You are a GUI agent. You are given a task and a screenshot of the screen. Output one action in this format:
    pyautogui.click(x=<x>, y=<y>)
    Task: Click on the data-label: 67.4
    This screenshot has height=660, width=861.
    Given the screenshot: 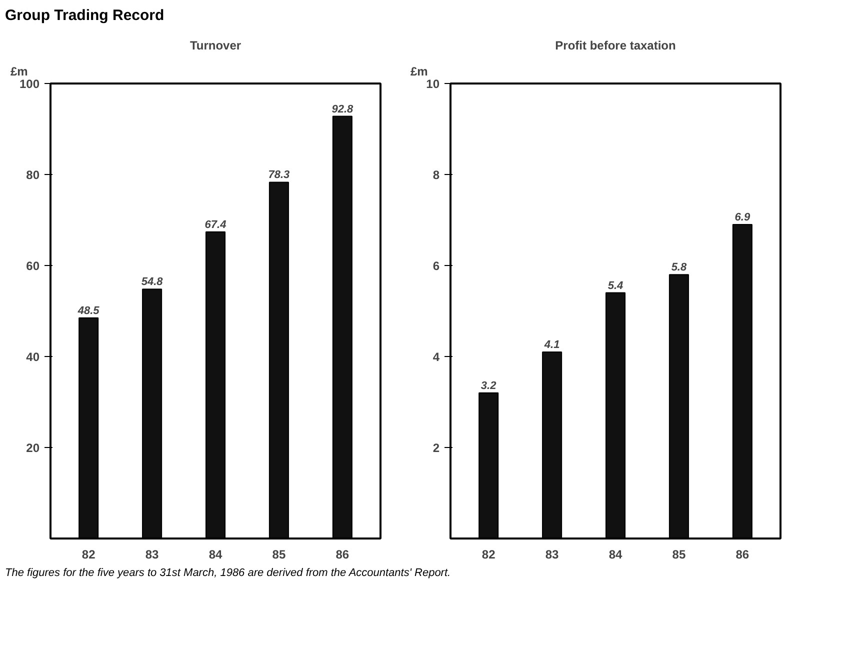 What is the action you would take?
    pyautogui.click(x=215, y=225)
    